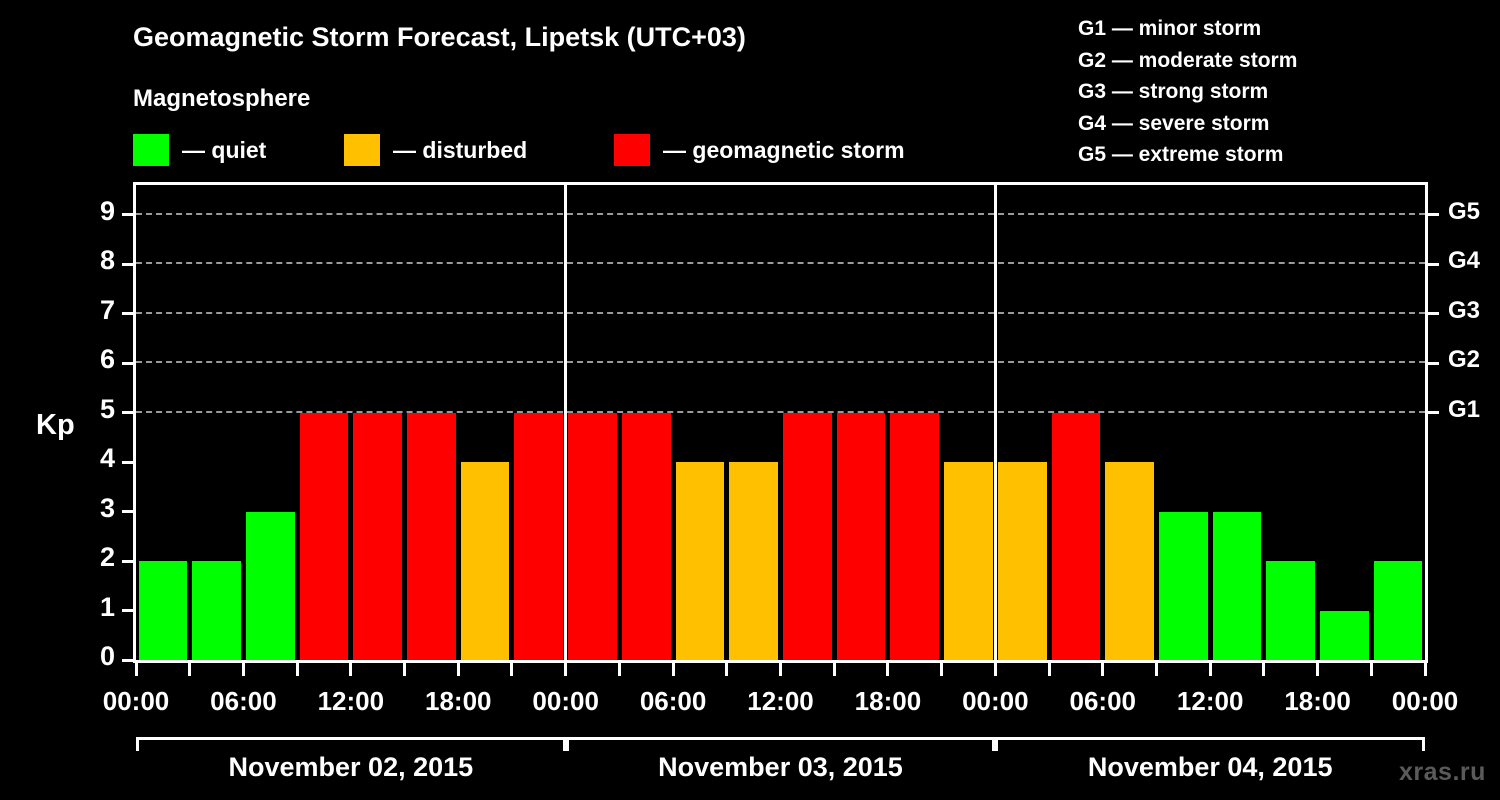 The image size is (1500, 800). I want to click on legend-label-quiet: — quiet, so click(224, 150).